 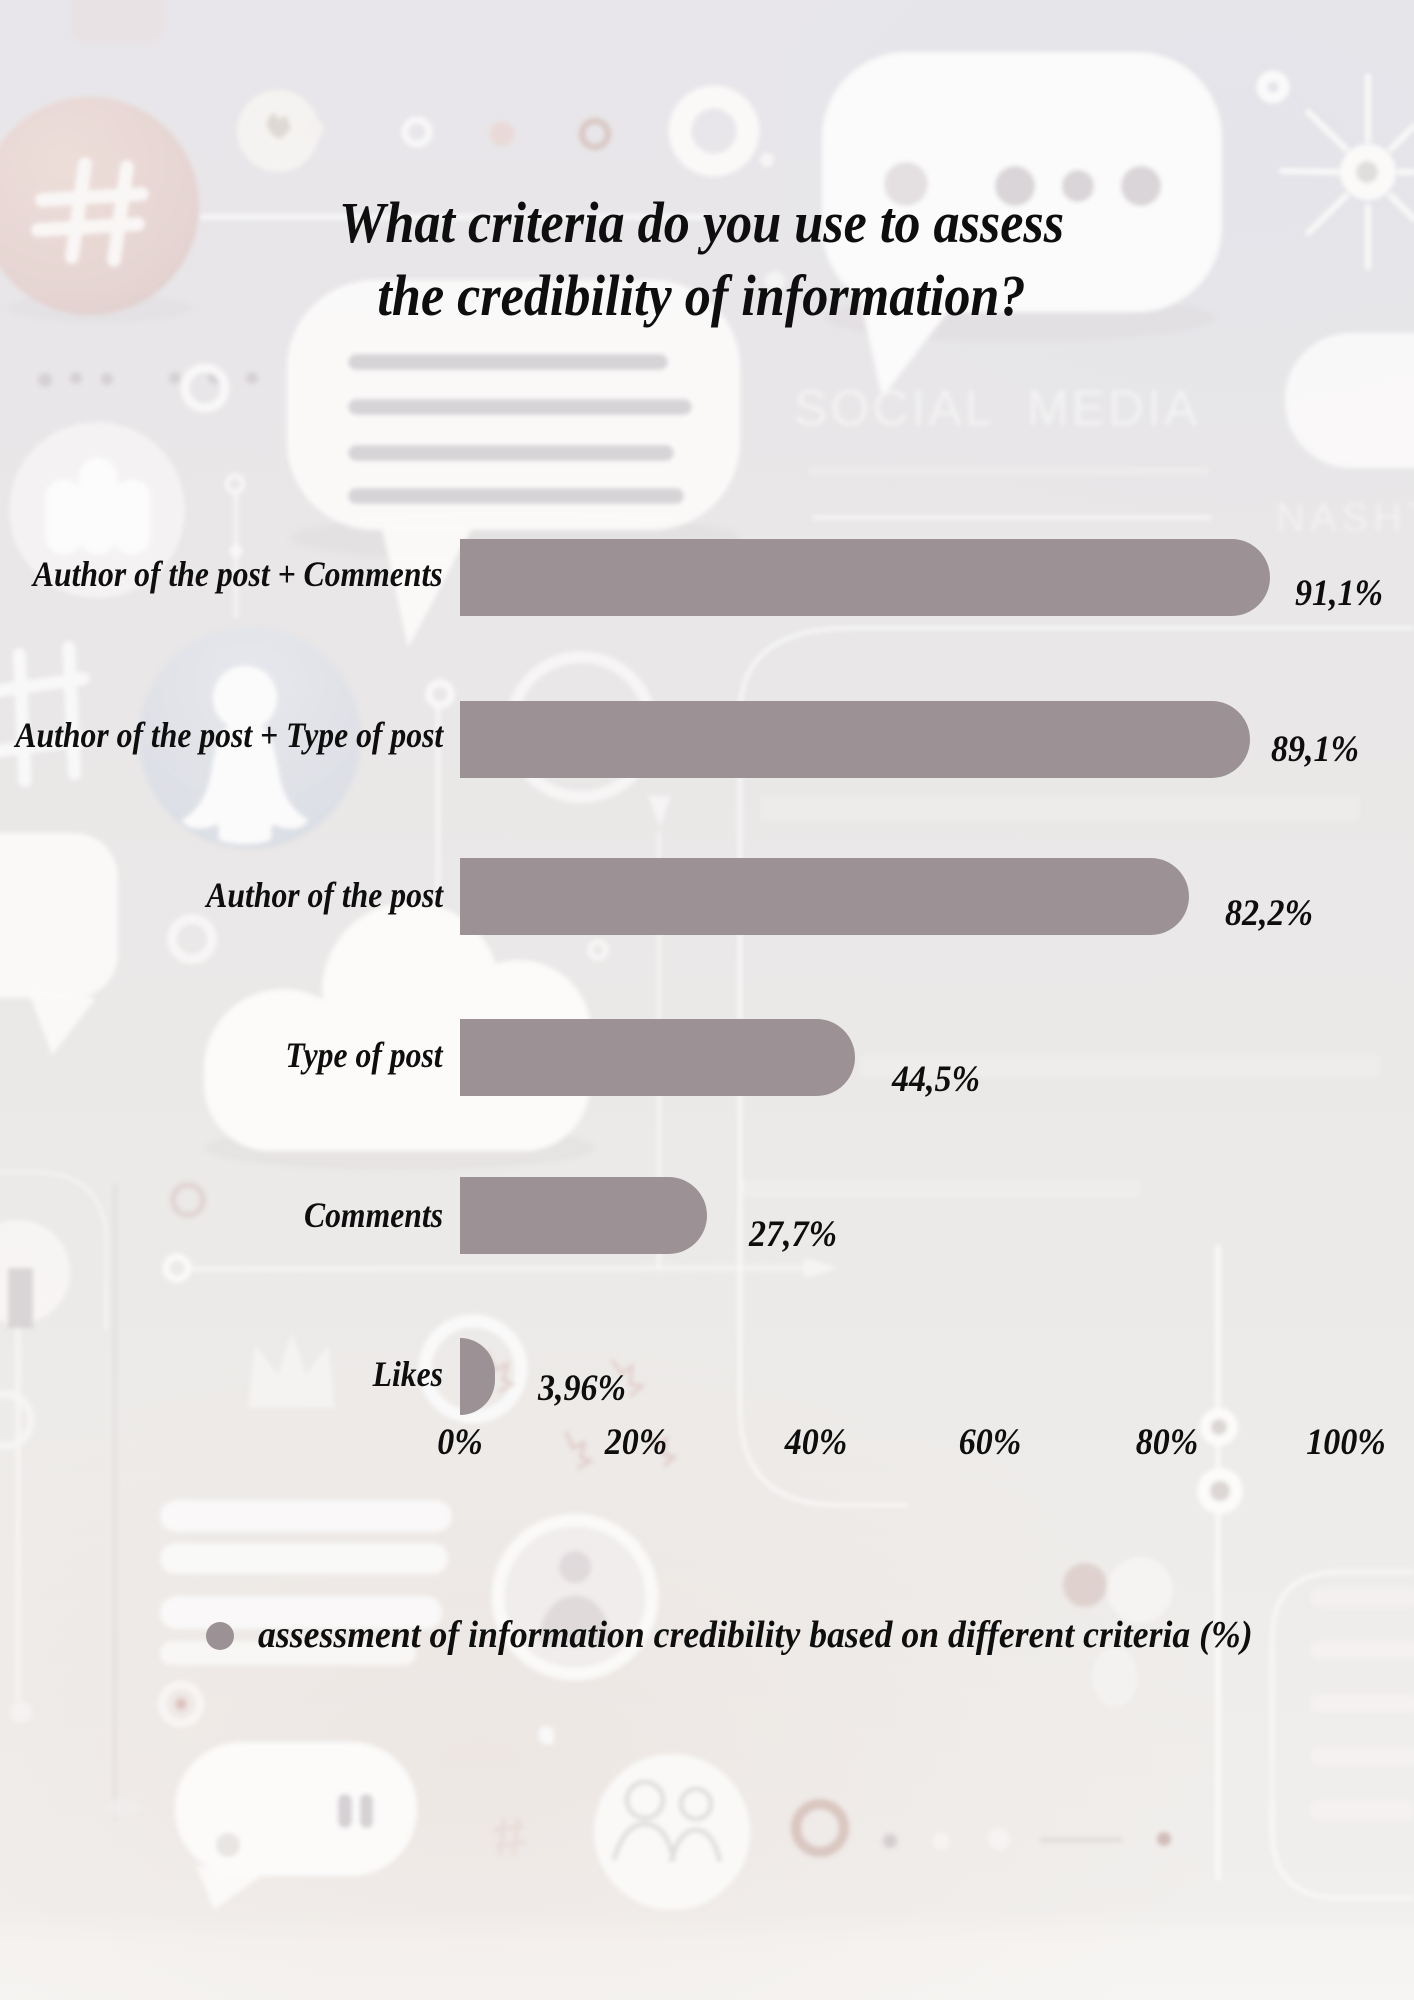 I want to click on svg-text: SOCIAL, so click(x=894, y=408).